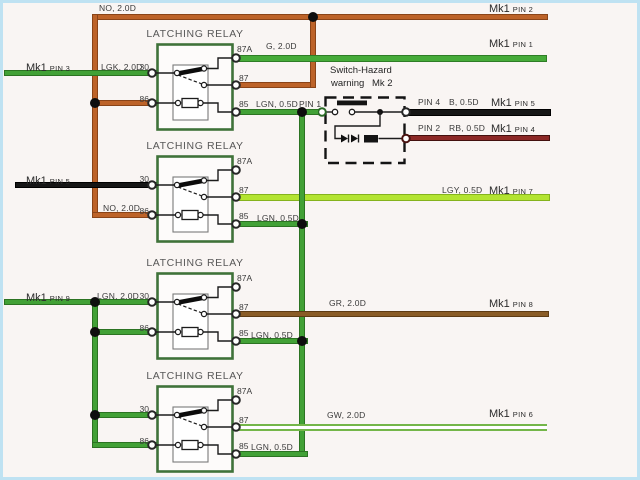 The image size is (640, 480). Describe the element at coordinates (513, 102) in the screenshot. I see `endpoint-mk1-pin5-right: Mk1 PIN 5` at that location.